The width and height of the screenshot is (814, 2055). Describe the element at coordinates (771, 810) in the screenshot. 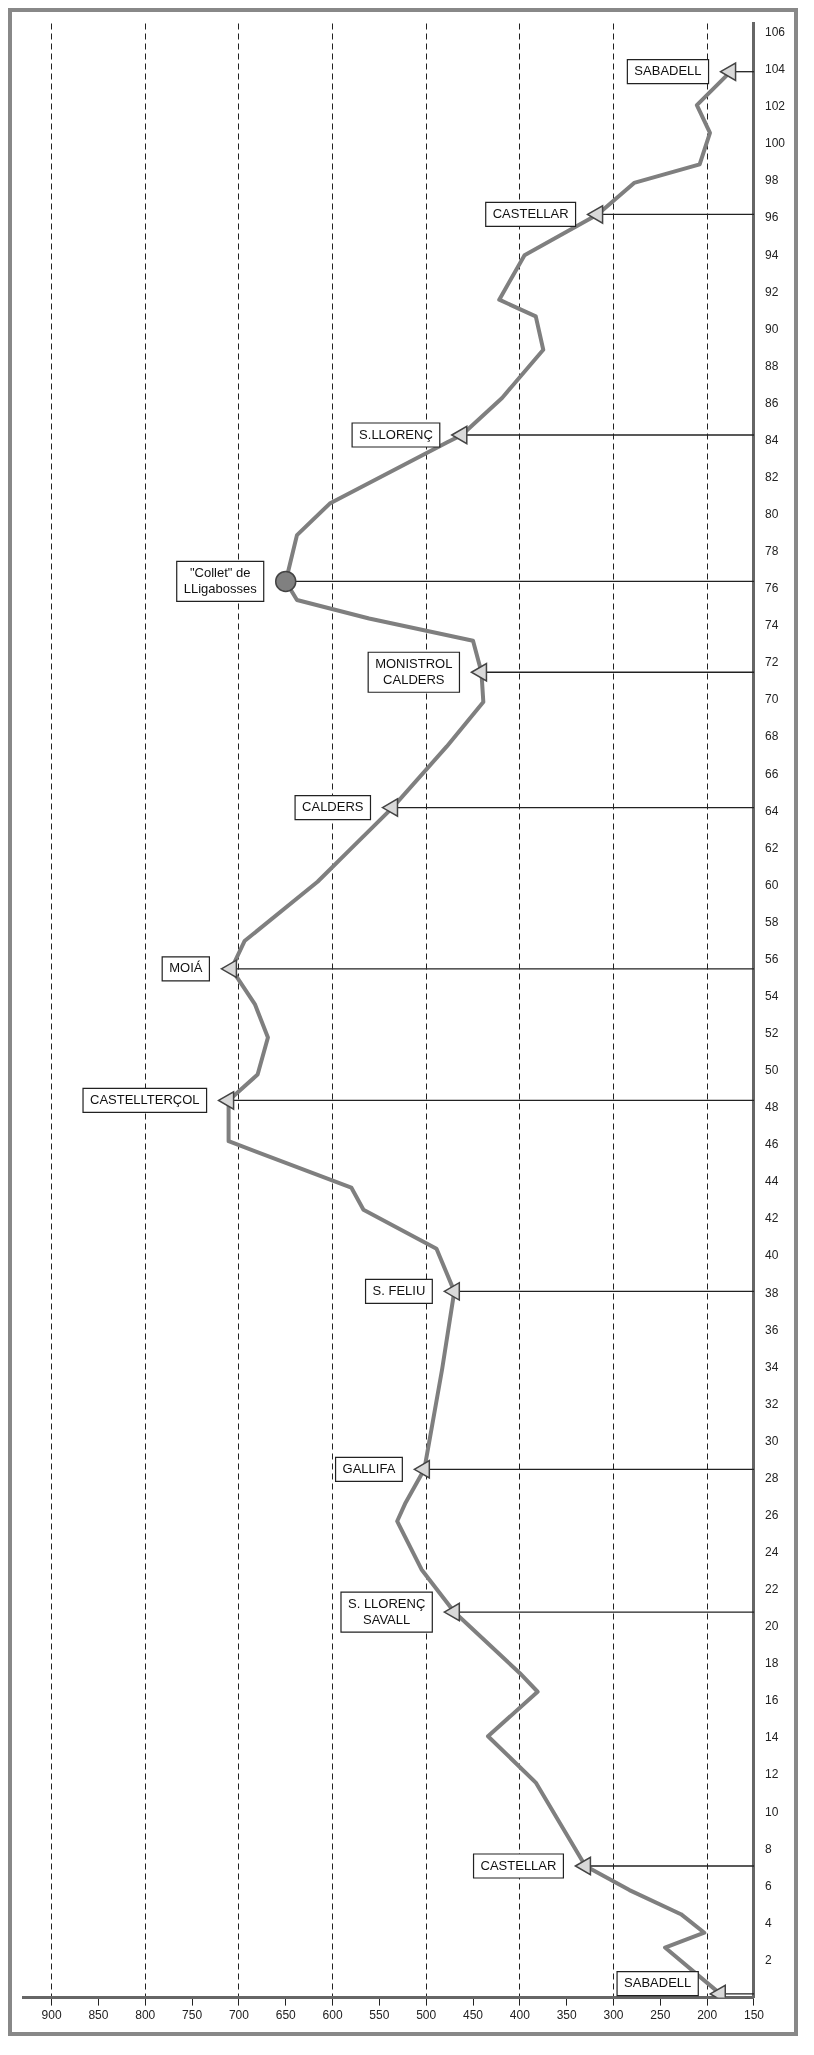

I see `y-tick-label: 64` at that location.